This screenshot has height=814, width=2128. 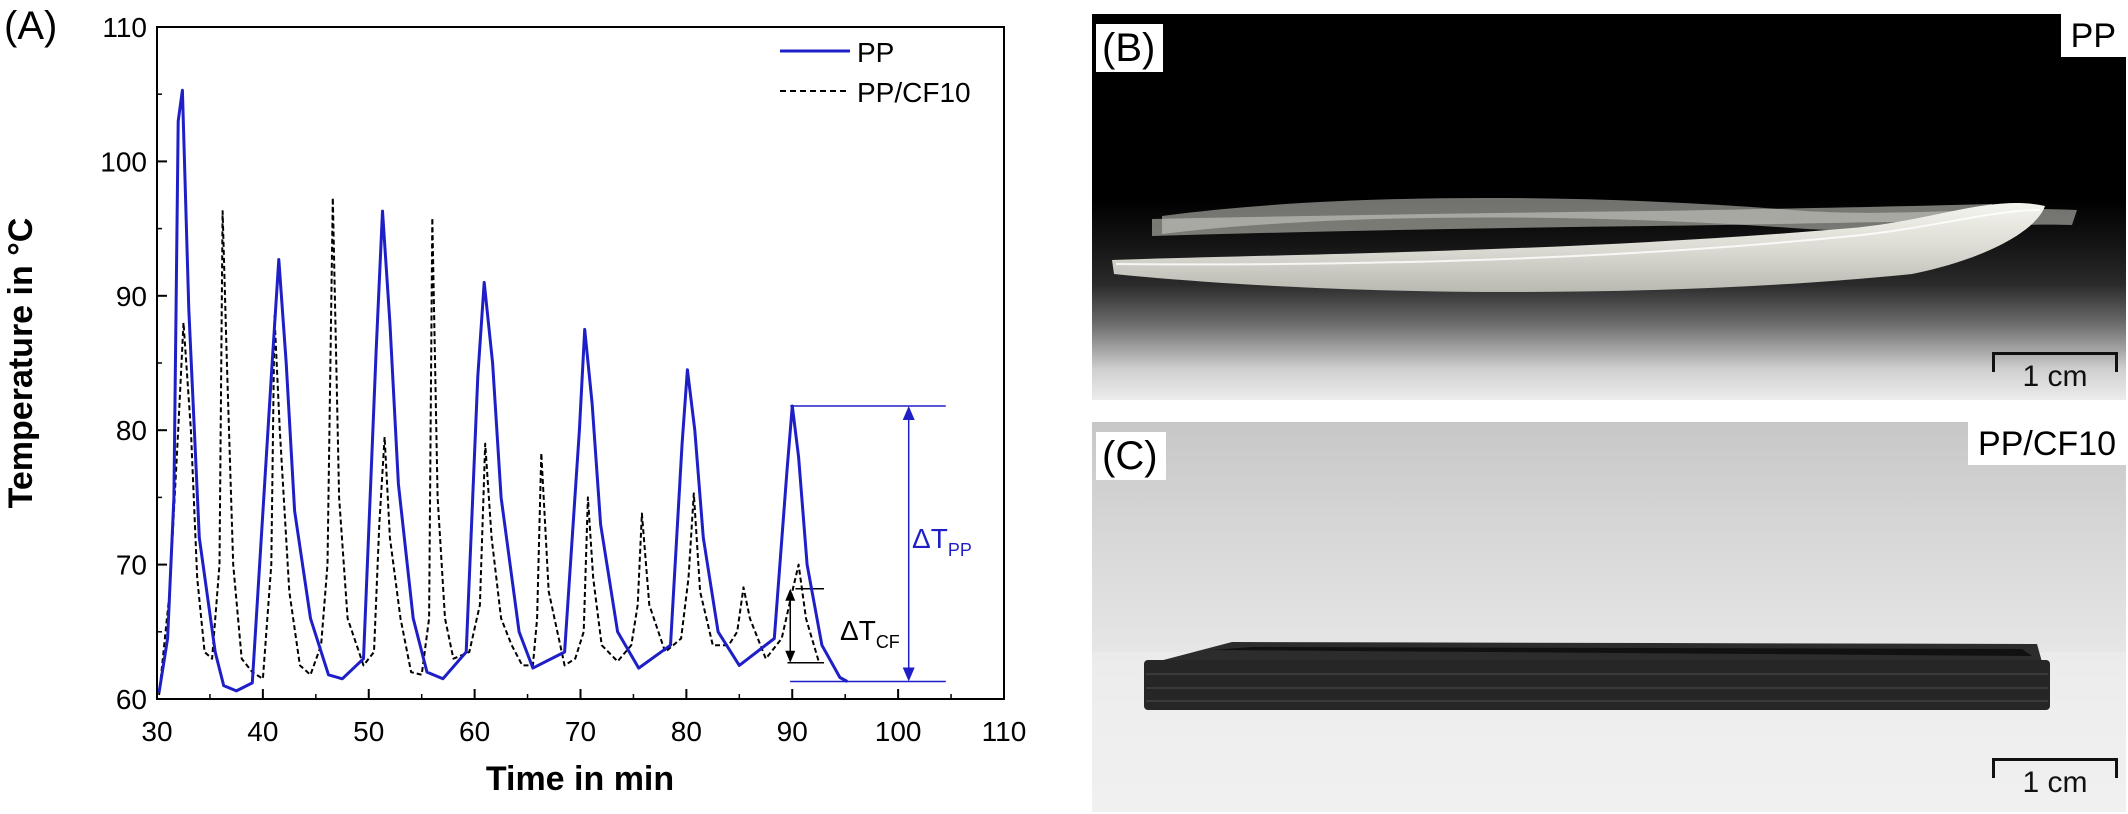 What do you see at coordinates (908, 674) in the screenshot?
I see `delta-t-pp-arrowhead-bottom` at bounding box center [908, 674].